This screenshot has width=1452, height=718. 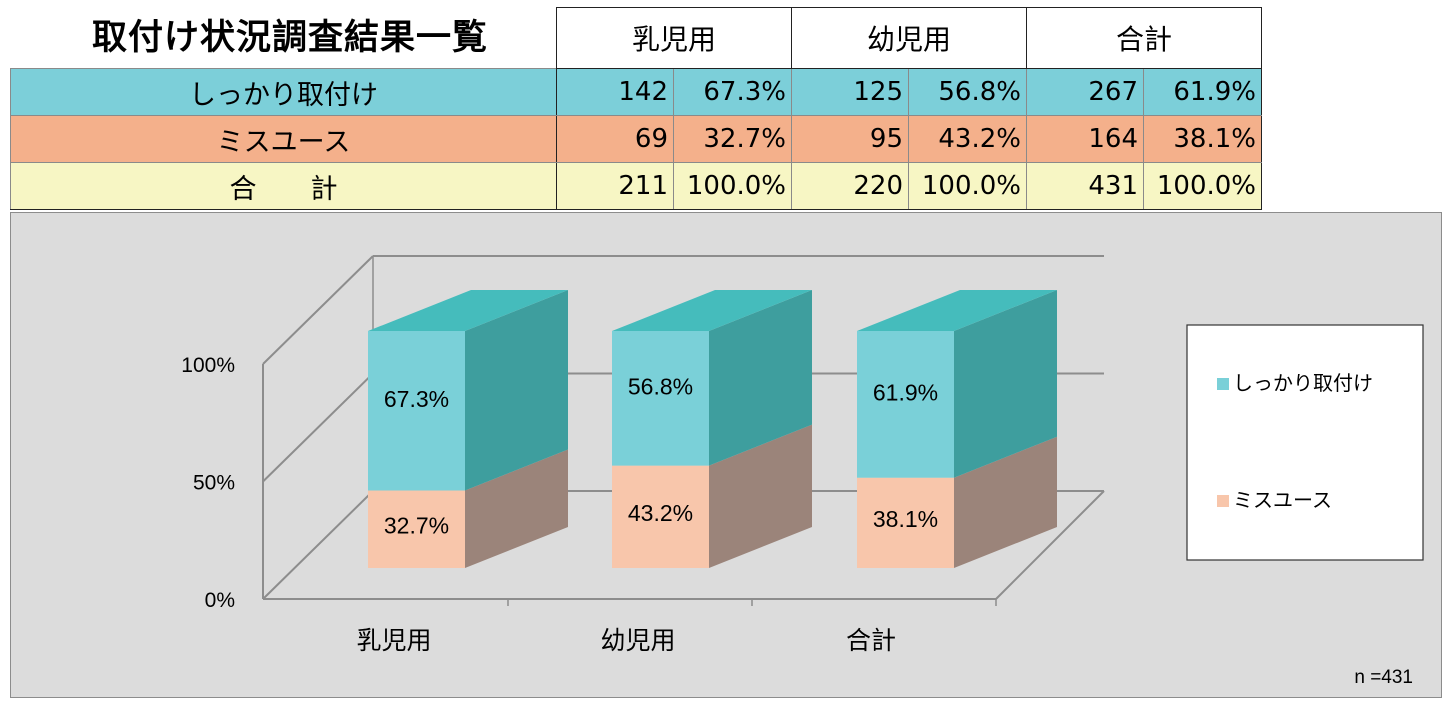 I want to click on y-tick-label: 100%, so click(x=208, y=365).